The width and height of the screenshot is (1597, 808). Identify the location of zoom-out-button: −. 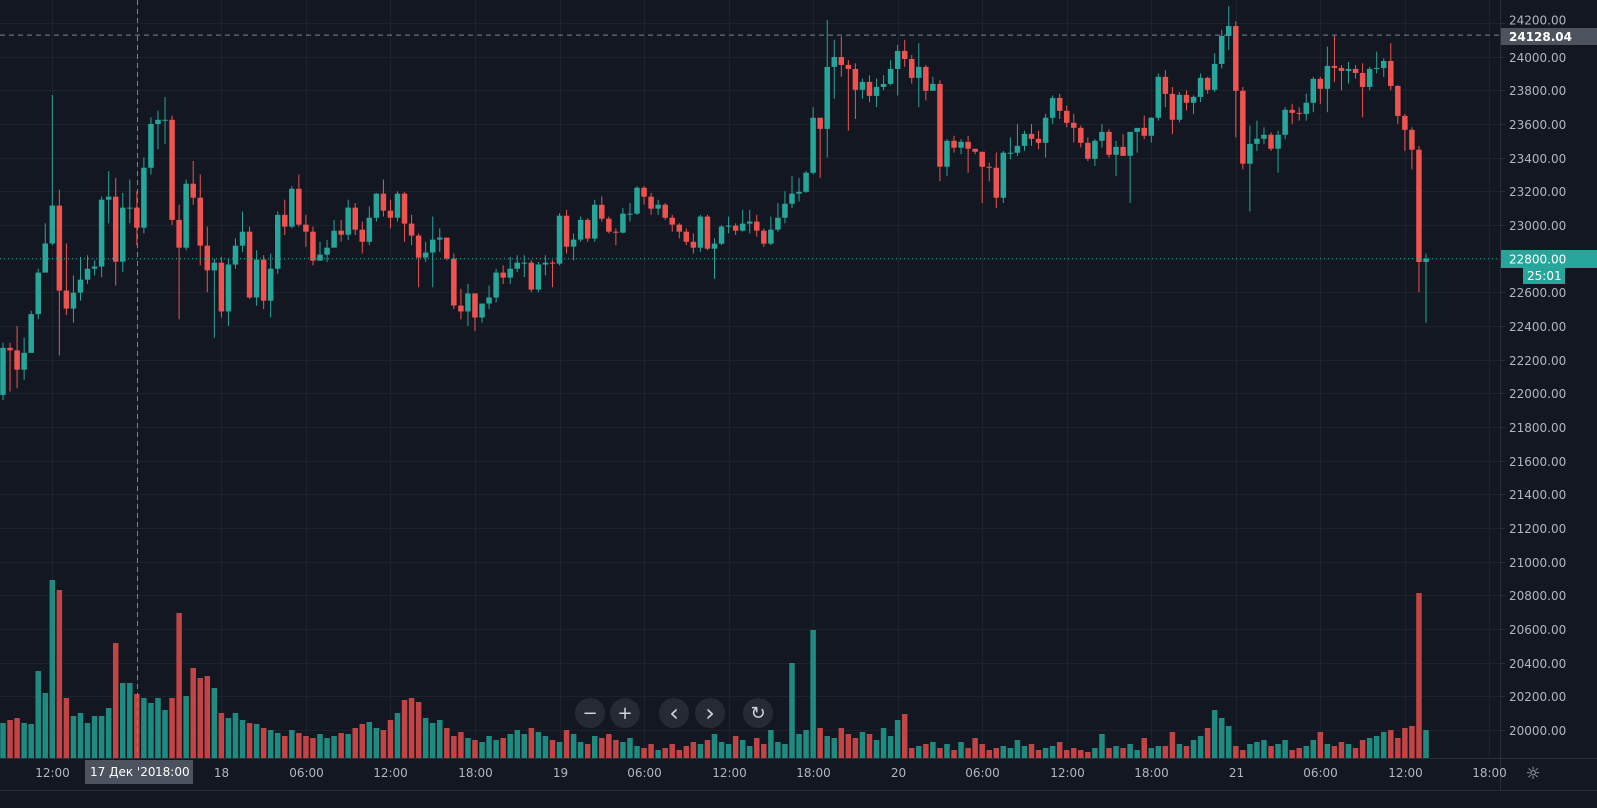
(590, 713).